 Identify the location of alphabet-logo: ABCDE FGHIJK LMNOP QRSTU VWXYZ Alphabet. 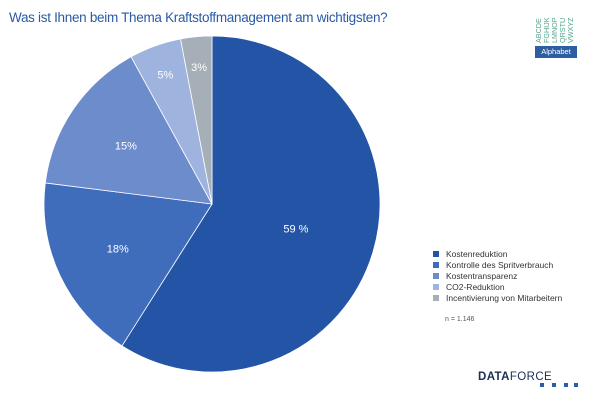
(556, 36).